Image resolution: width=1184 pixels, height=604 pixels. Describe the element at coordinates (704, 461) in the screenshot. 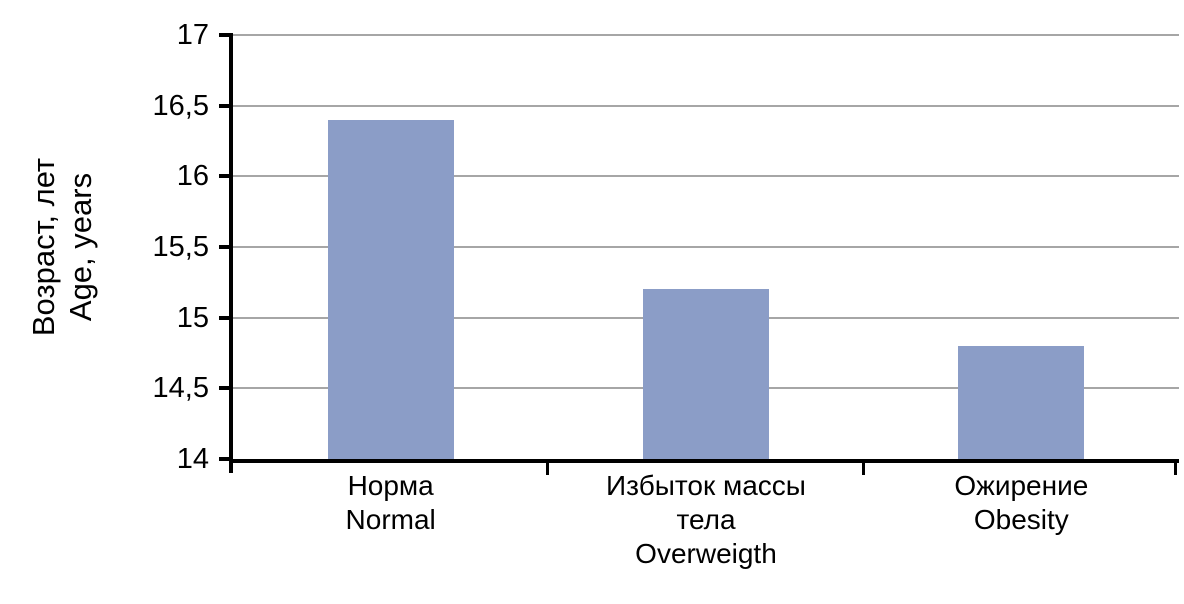

I see `x-axis-line` at that location.